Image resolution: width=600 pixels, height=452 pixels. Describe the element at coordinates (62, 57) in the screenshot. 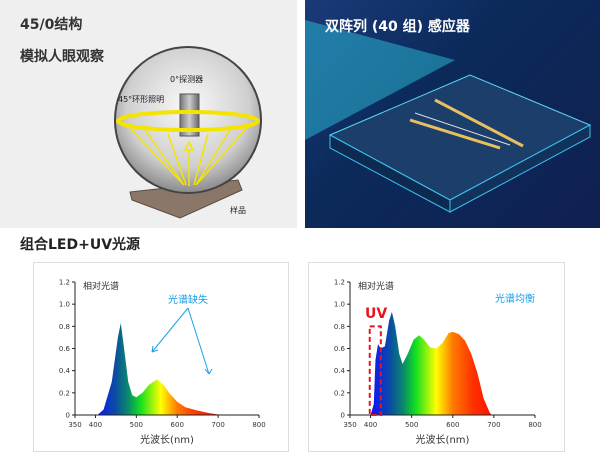

I see `panel-subtitle: 模拟人眼观察` at that location.